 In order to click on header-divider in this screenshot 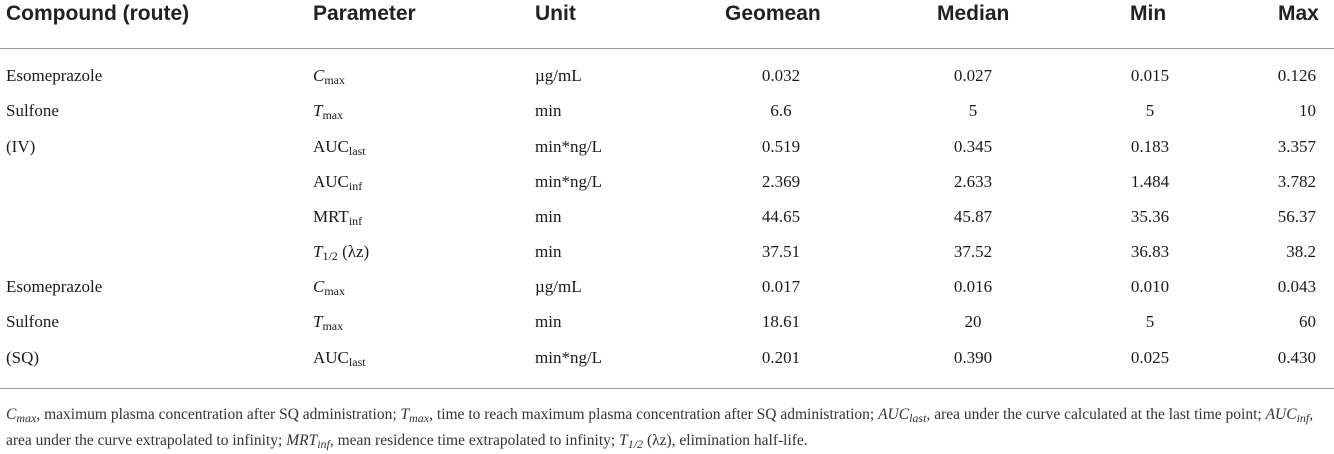, I will do `click(667, 48)`.